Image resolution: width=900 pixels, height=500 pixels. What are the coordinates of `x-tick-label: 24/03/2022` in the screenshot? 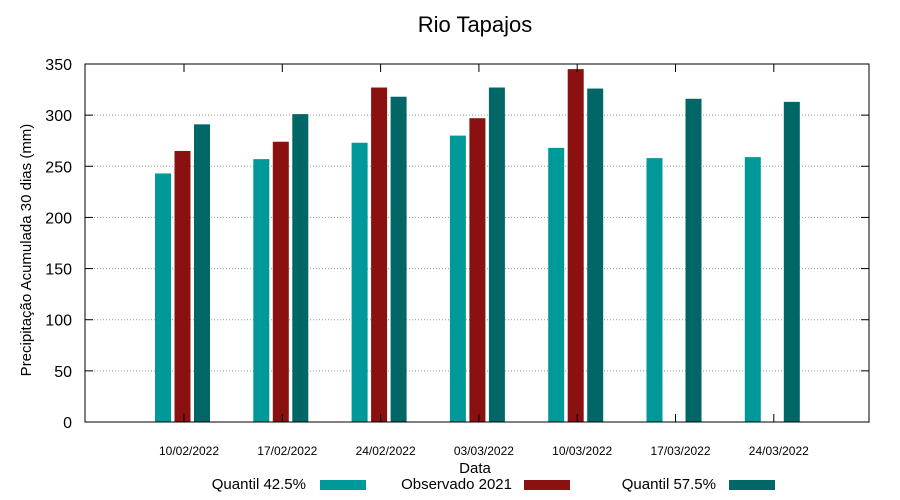 It's located at (779, 451).